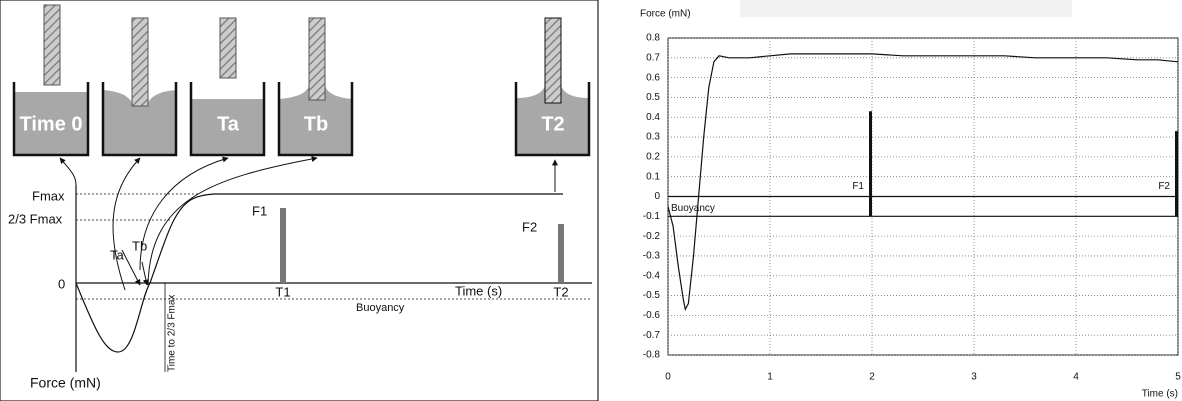  What do you see at coordinates (653, 157) in the screenshot?
I see `y-tick-label: 0.2` at bounding box center [653, 157].